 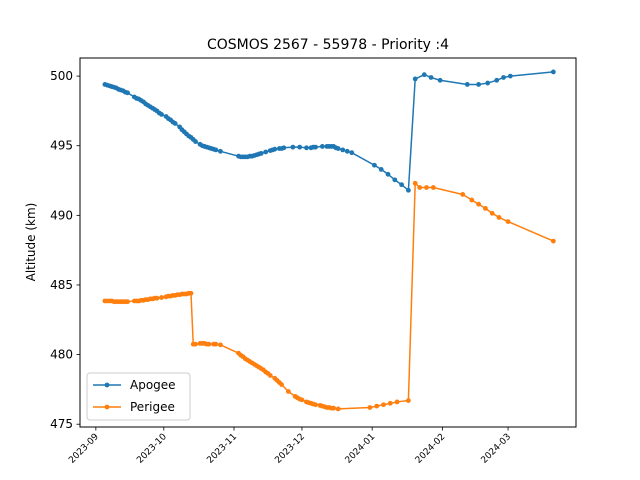 I want to click on legend: Apogee Perigee, so click(x=138, y=396).